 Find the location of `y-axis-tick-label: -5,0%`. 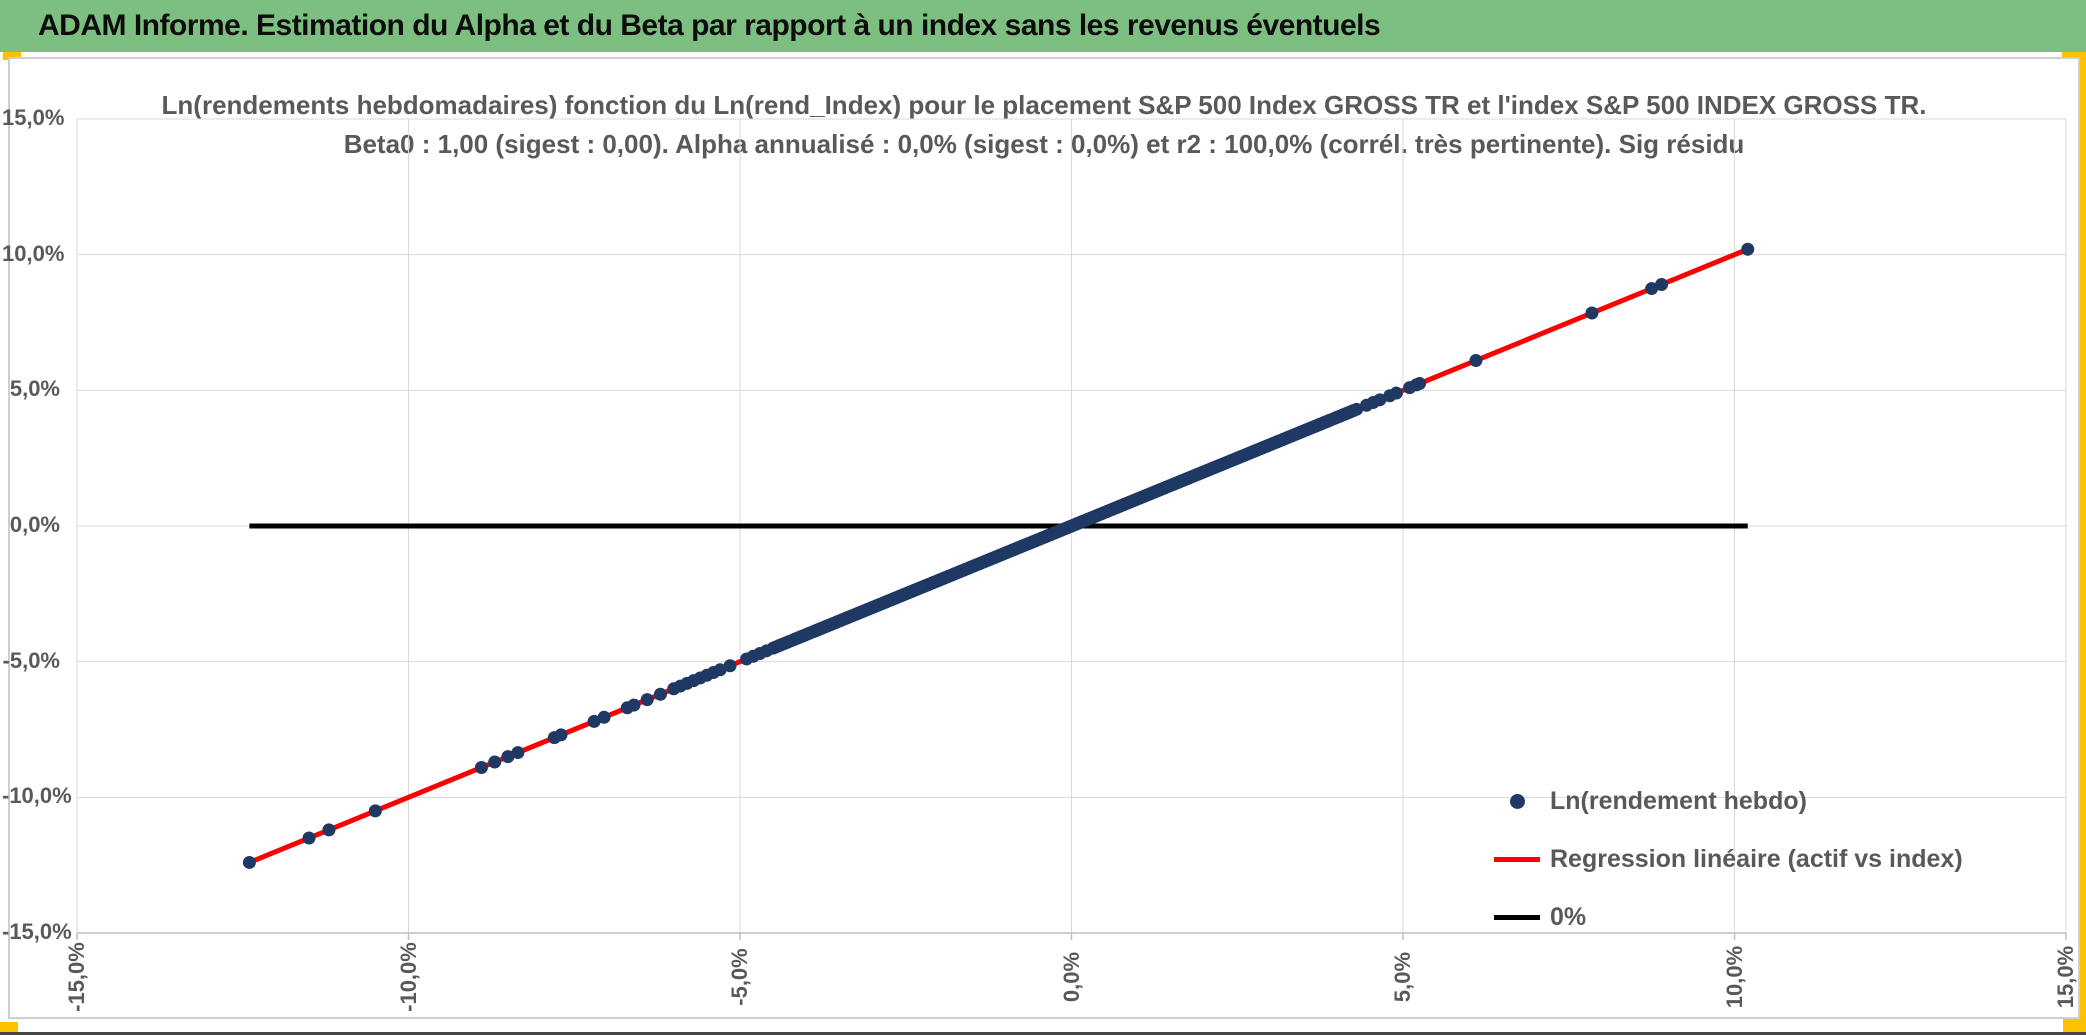

y-axis-tick-label: -5,0% is located at coordinates (31, 660).